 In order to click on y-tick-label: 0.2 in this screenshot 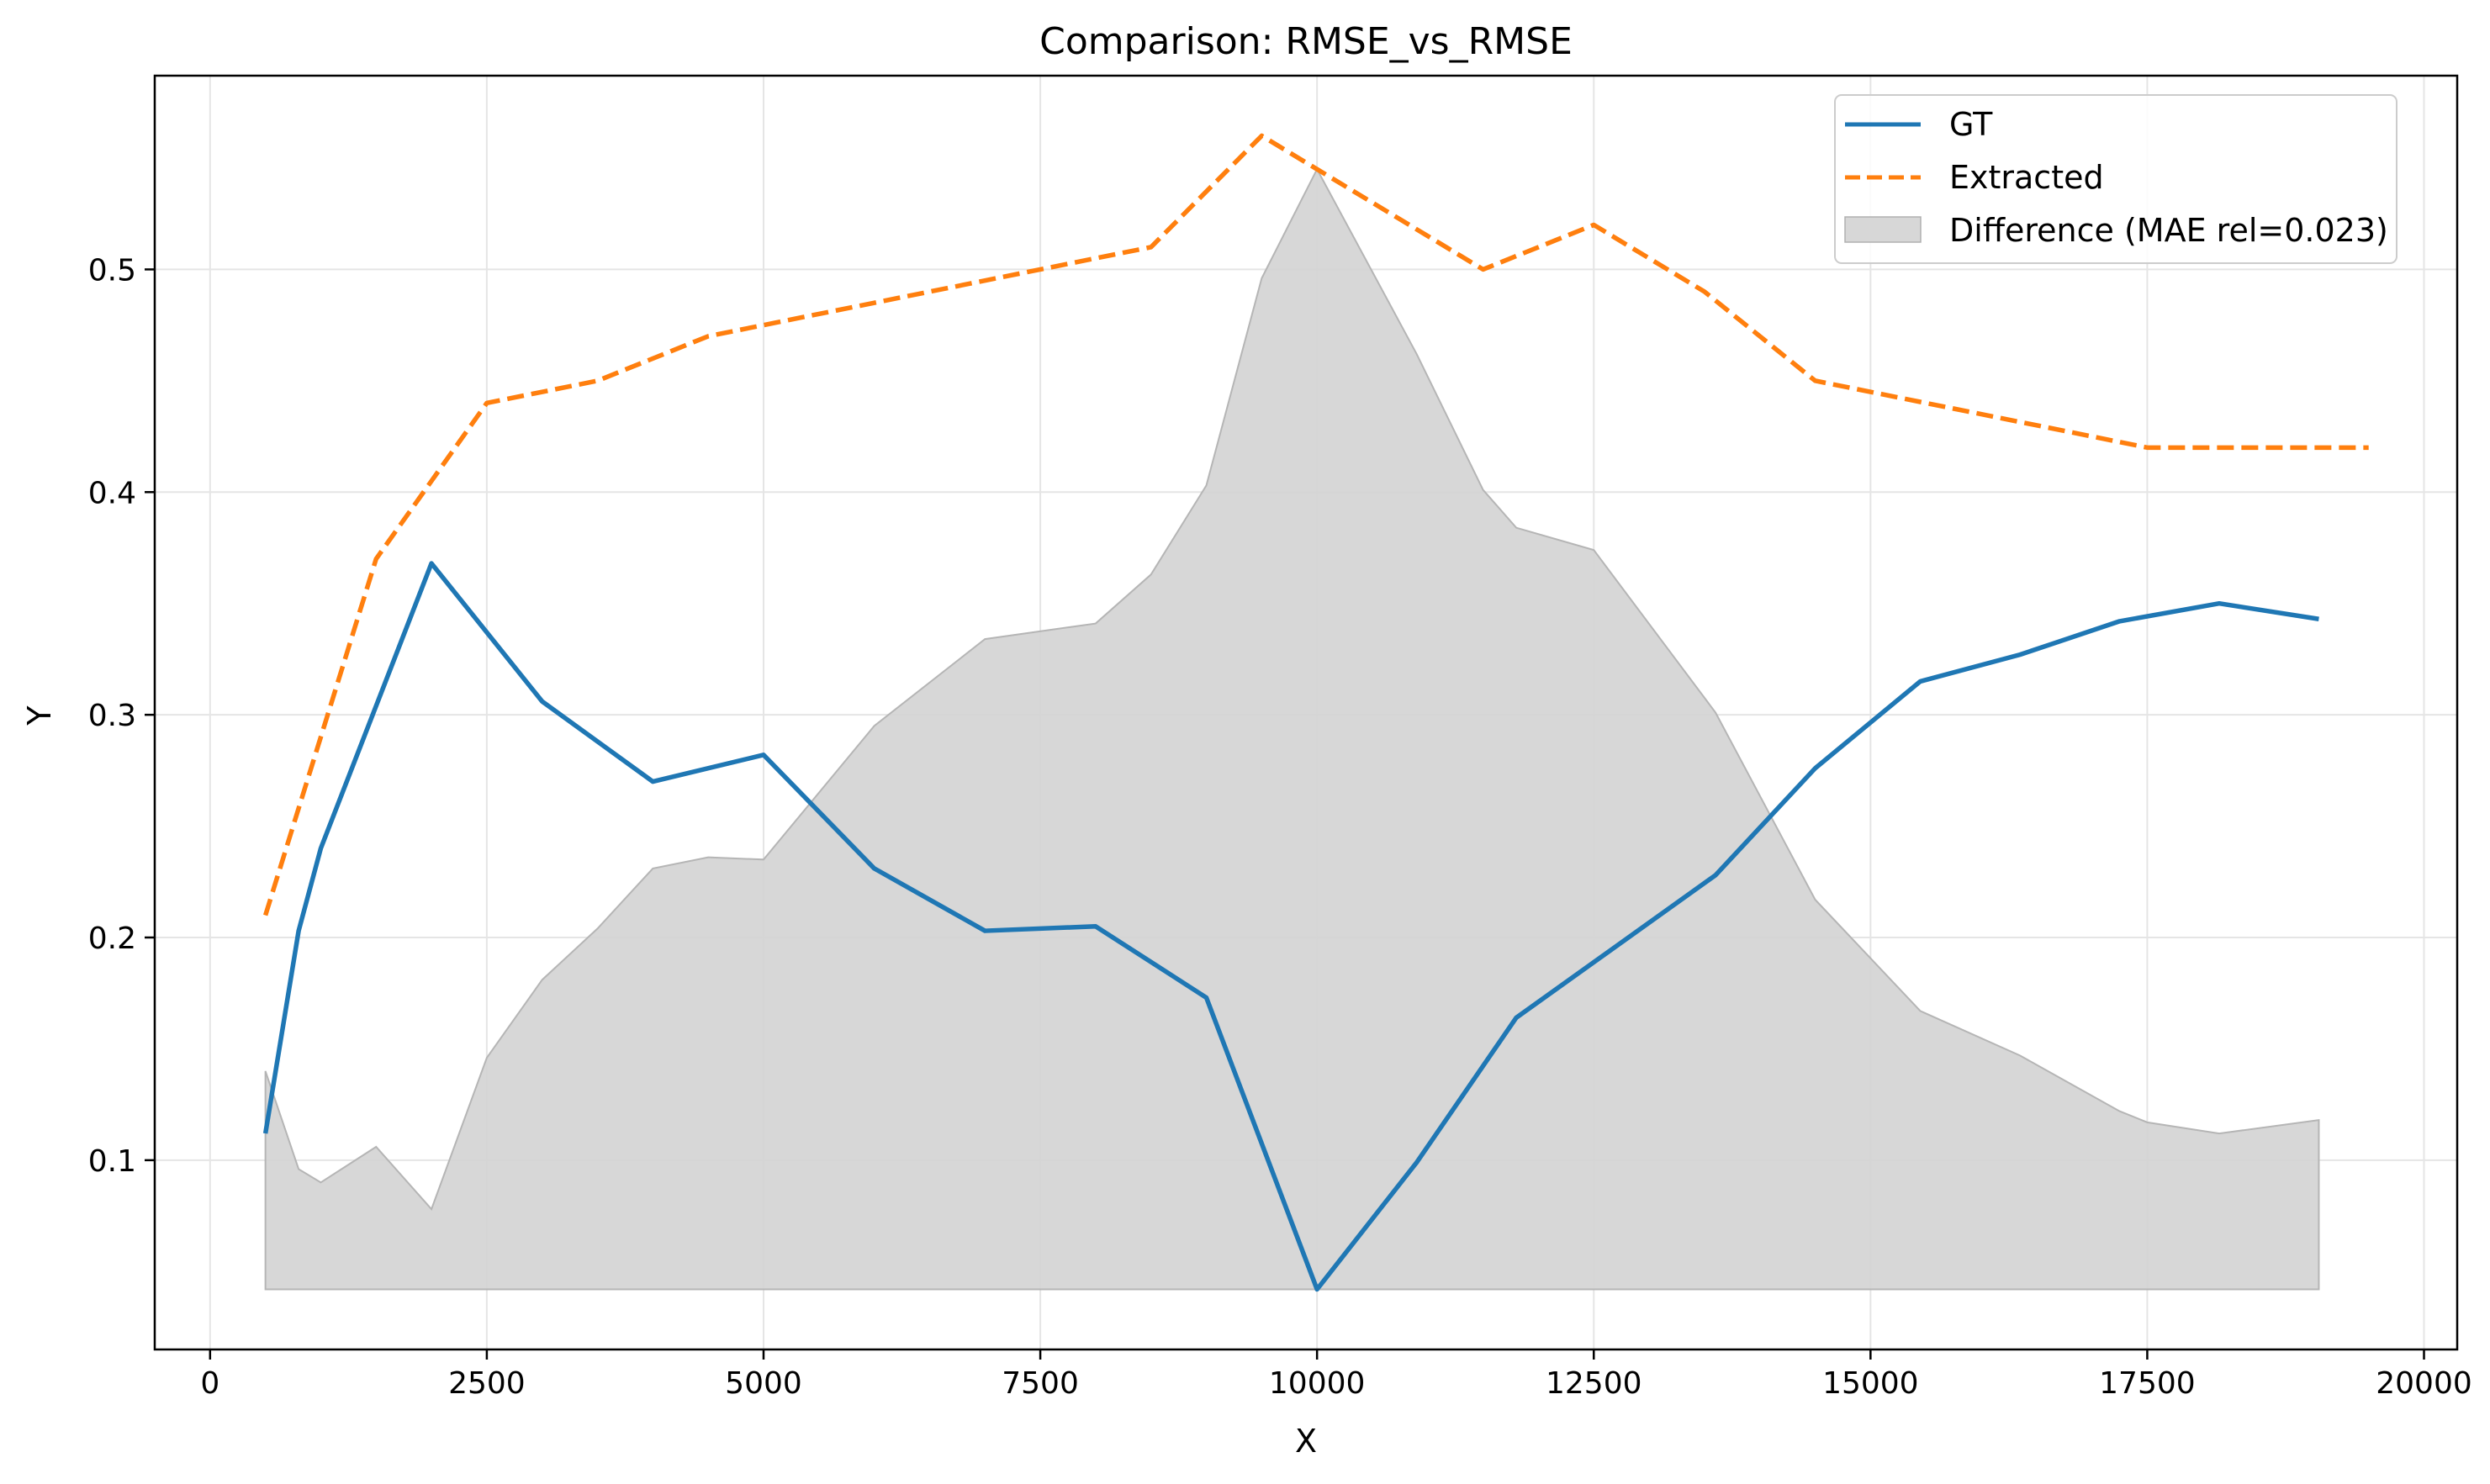, I will do `click(112, 939)`.